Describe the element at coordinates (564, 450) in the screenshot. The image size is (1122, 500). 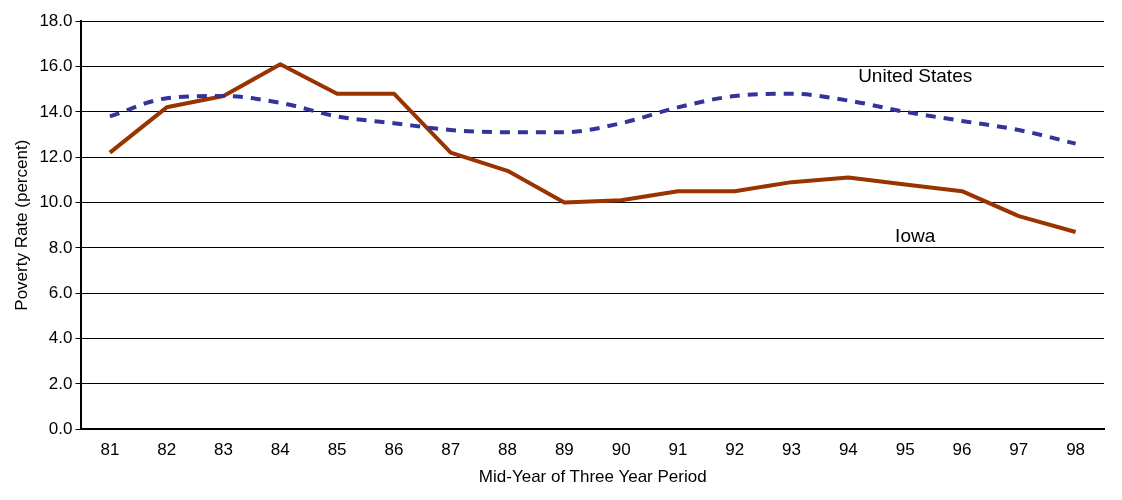
I see `x-tick-label: 89` at that location.